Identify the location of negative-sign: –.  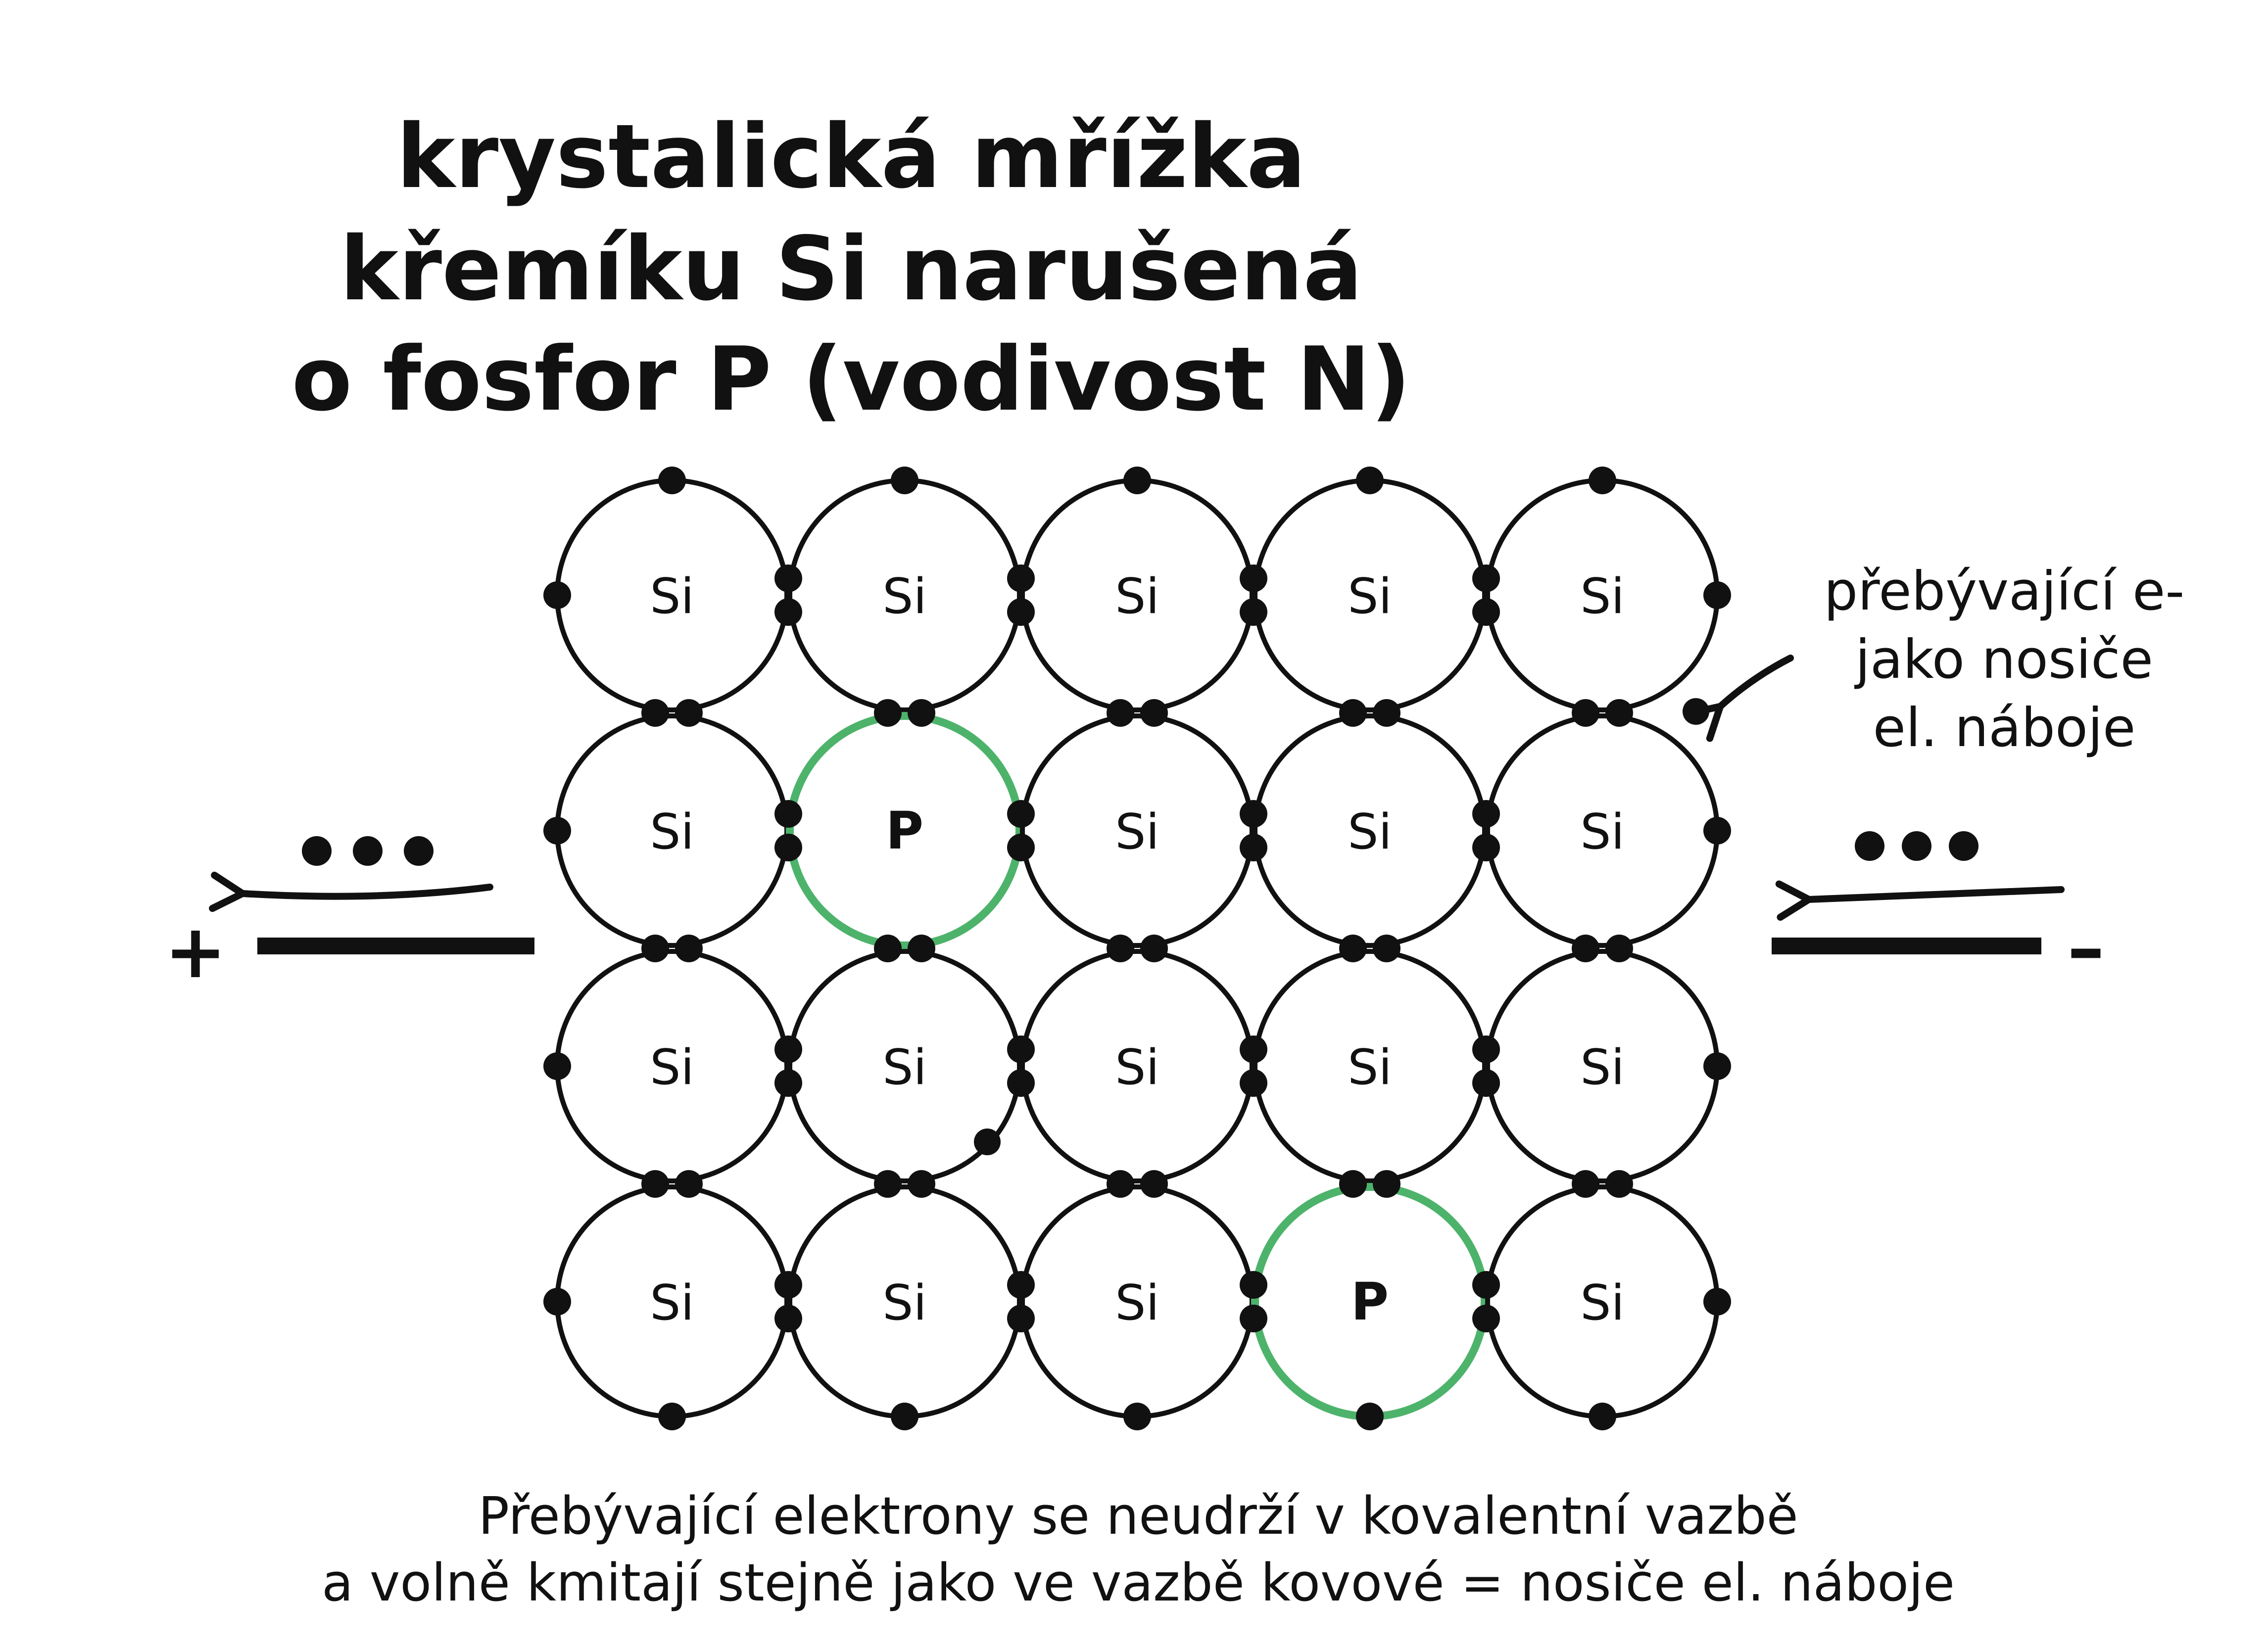
(2086, 948).